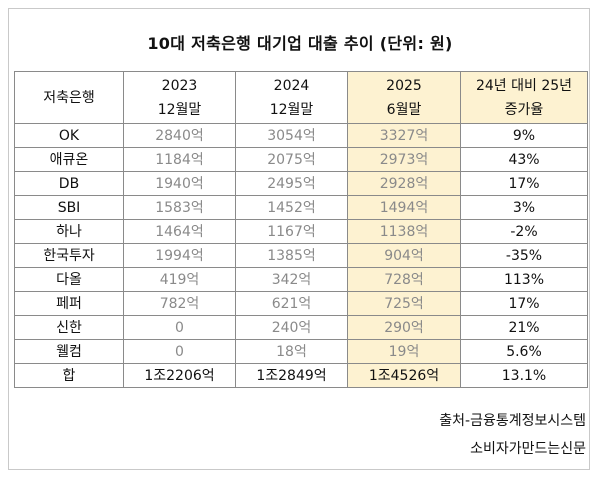 The width and height of the screenshot is (600, 478). Describe the element at coordinates (291, 327) in the screenshot. I see `value-2024-cell: 240억` at that location.